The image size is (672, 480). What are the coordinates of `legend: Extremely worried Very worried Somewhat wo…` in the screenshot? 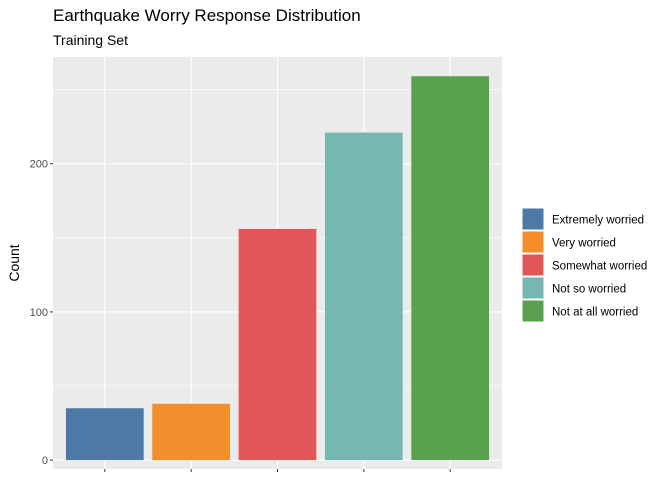 It's located at (584, 265).